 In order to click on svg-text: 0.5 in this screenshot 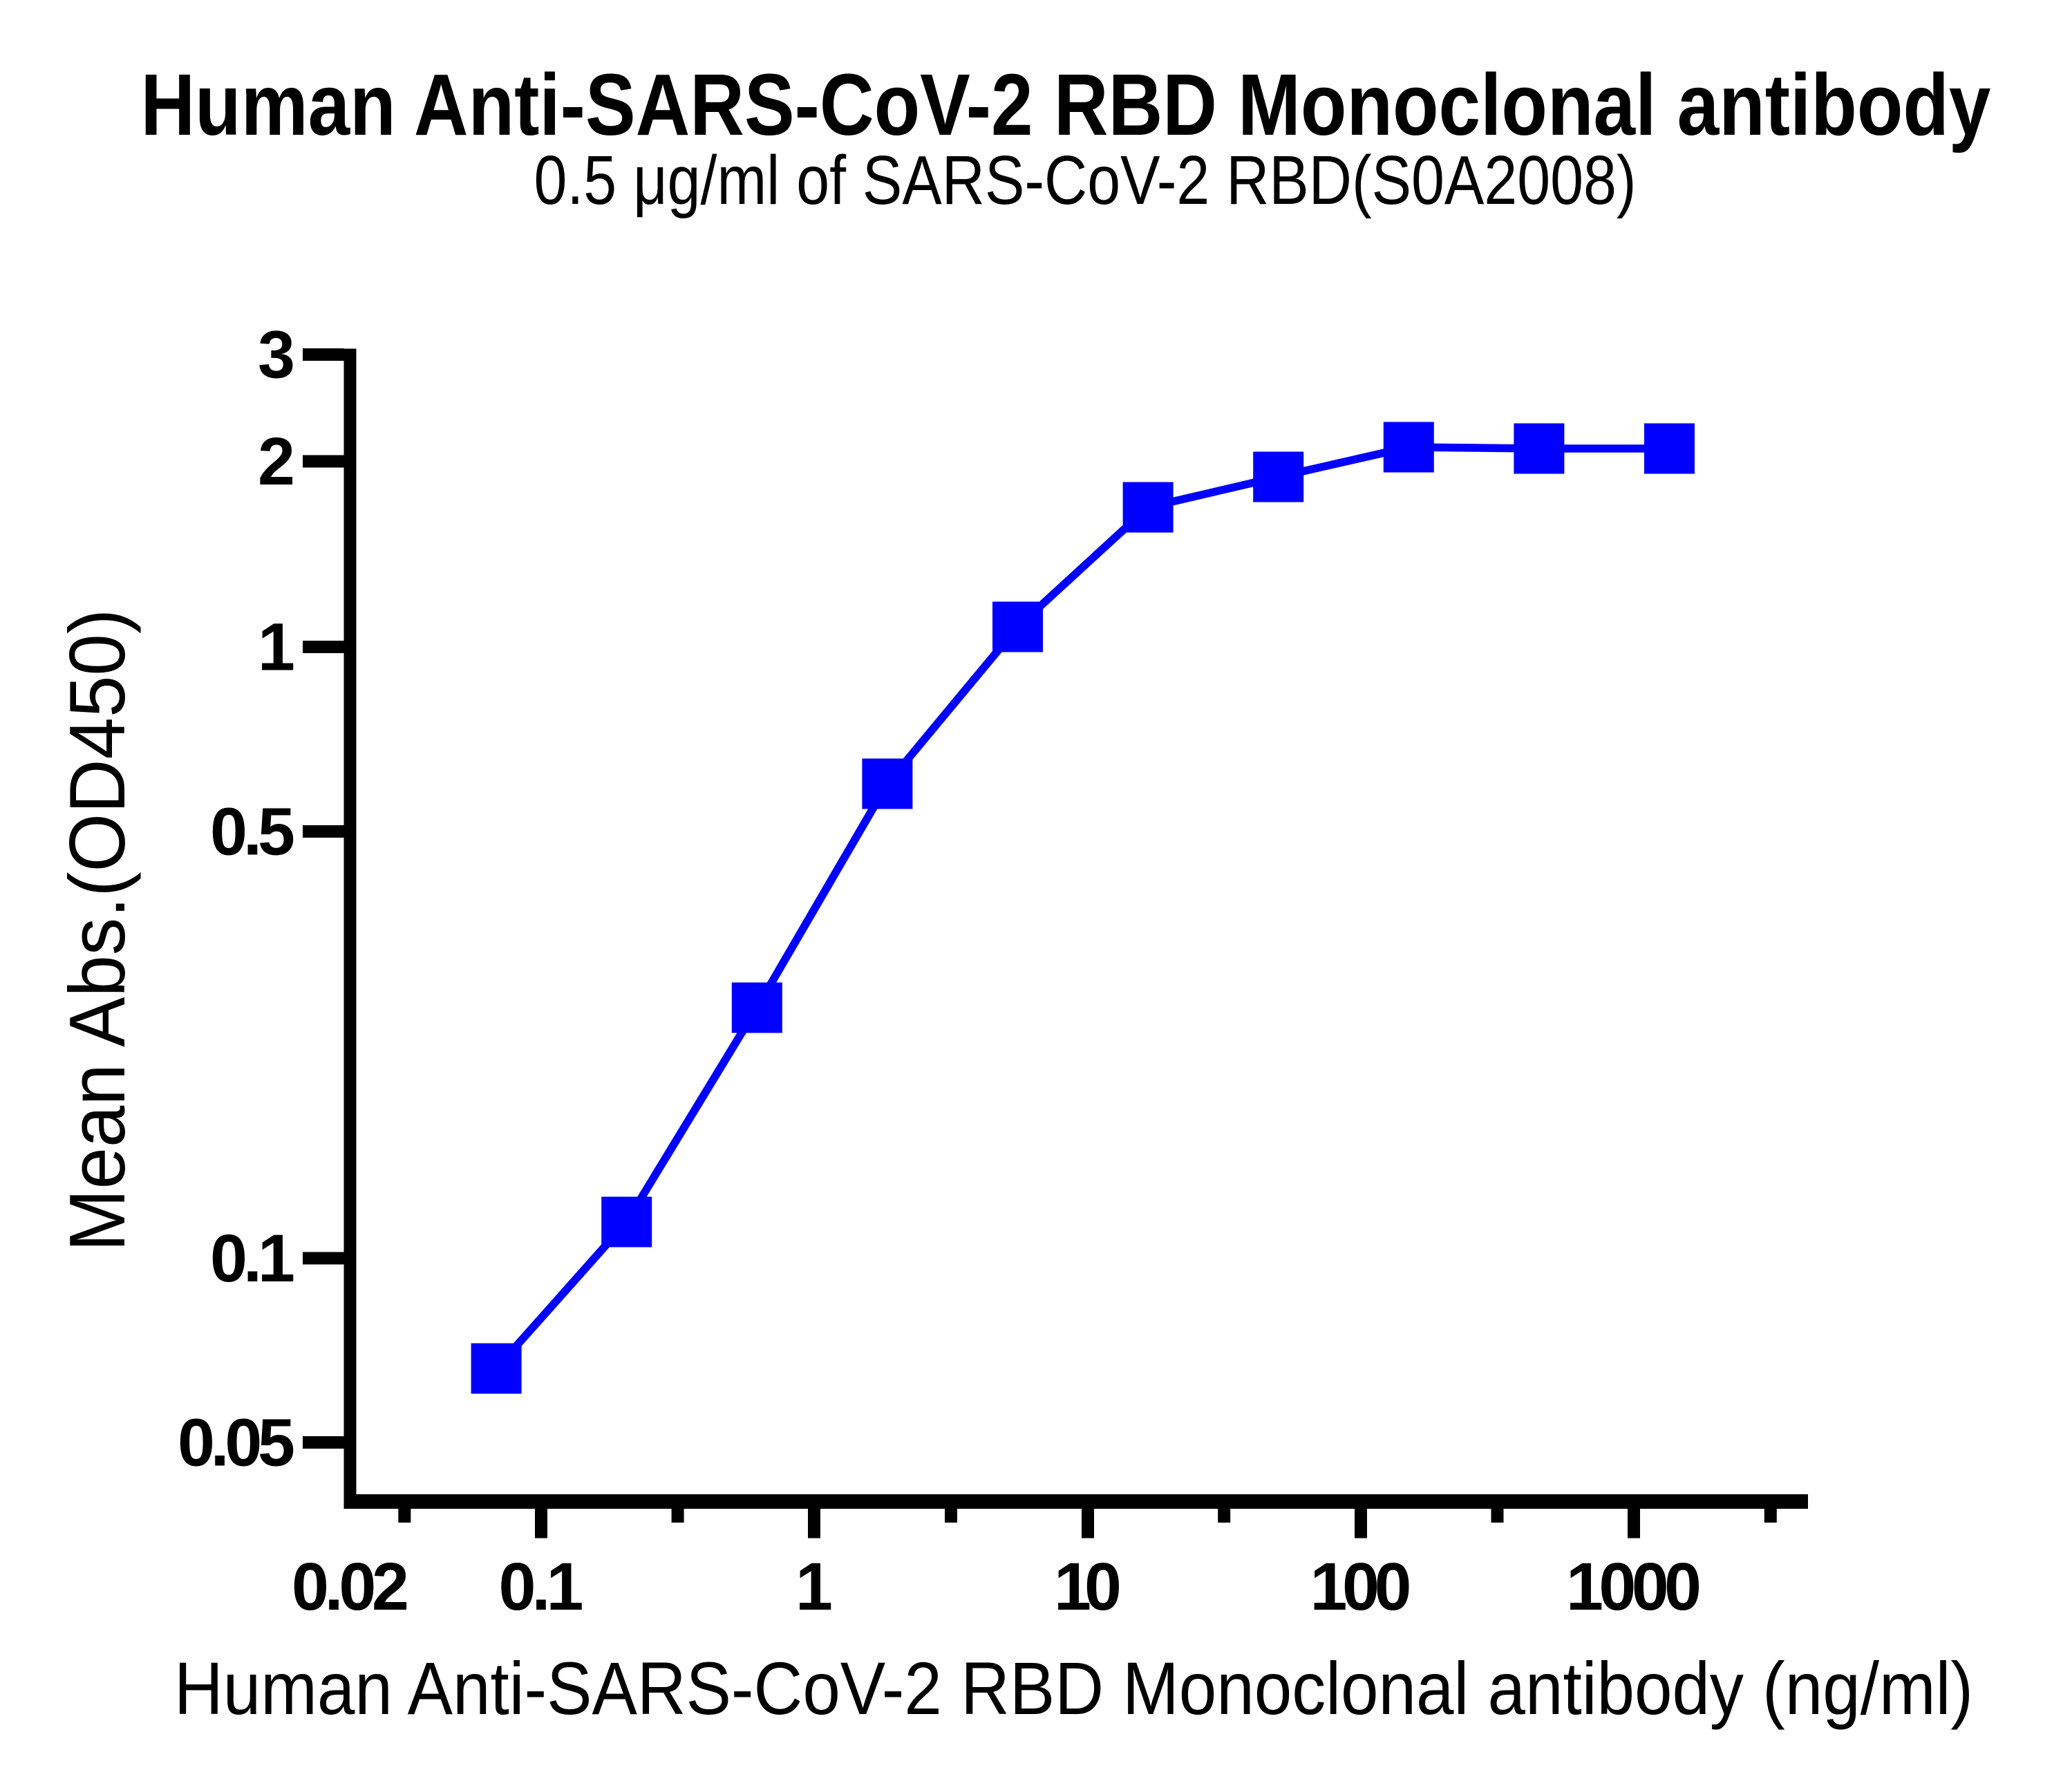, I will do `click(253, 831)`.